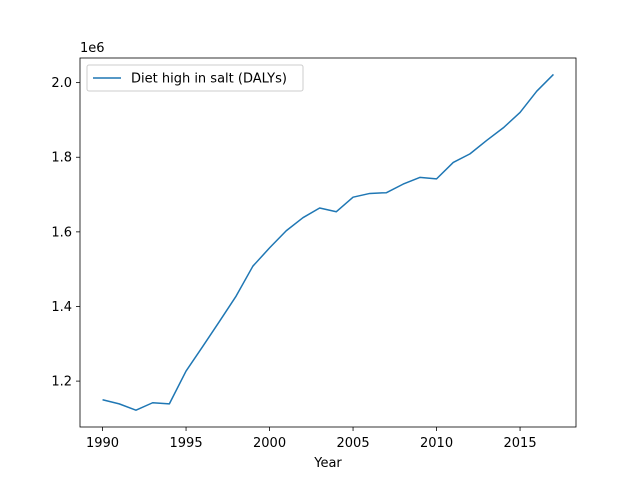  Describe the element at coordinates (353, 443) in the screenshot. I see `x-tick-label: 2005` at that location.